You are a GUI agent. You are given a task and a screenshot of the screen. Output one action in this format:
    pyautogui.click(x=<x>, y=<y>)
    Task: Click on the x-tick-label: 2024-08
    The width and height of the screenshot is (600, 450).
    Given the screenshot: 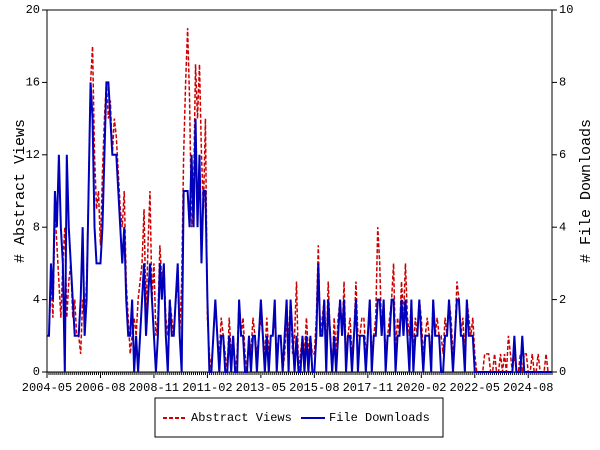 What is the action you would take?
    pyautogui.click(x=528, y=388)
    